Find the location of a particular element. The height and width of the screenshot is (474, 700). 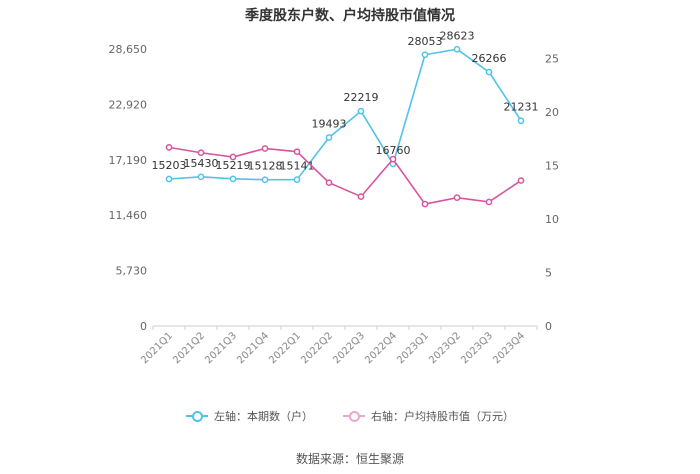

data-label-households: 15128 is located at coordinates (265, 166).